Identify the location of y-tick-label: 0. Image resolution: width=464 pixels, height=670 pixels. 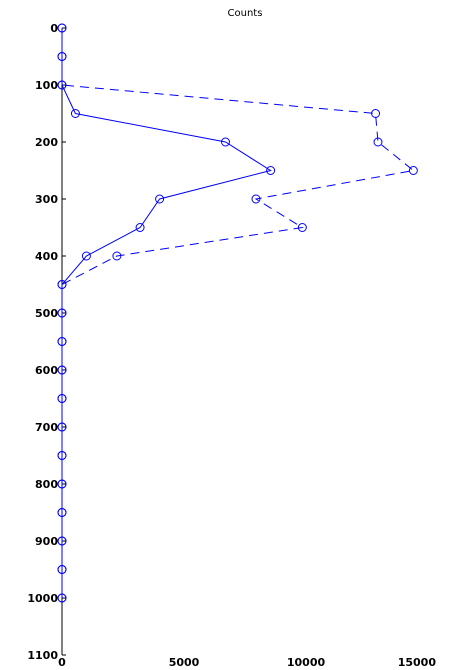
(54, 28).